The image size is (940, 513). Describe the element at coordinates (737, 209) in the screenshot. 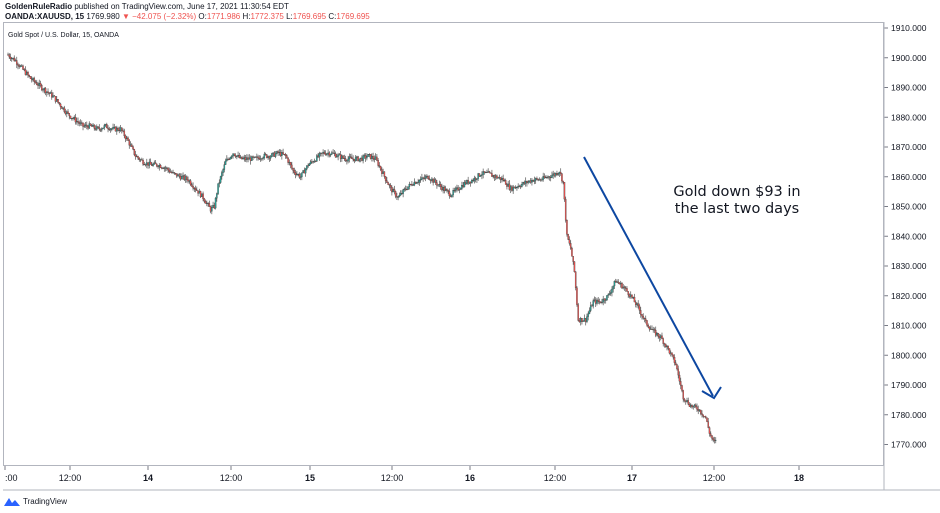

I see `annotation-line-2: the last two days` at that location.